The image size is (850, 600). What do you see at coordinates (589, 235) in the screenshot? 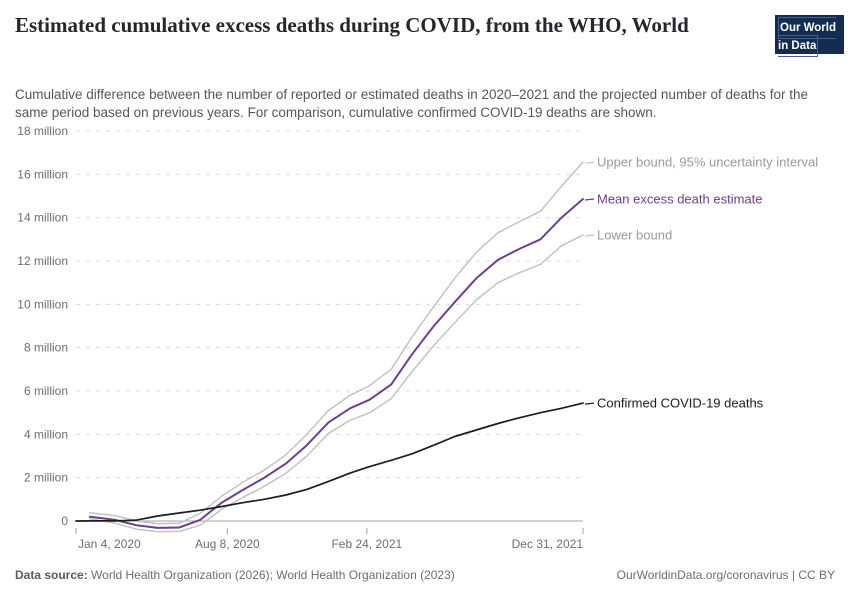
I see `lower-bound-label-leader` at bounding box center [589, 235].